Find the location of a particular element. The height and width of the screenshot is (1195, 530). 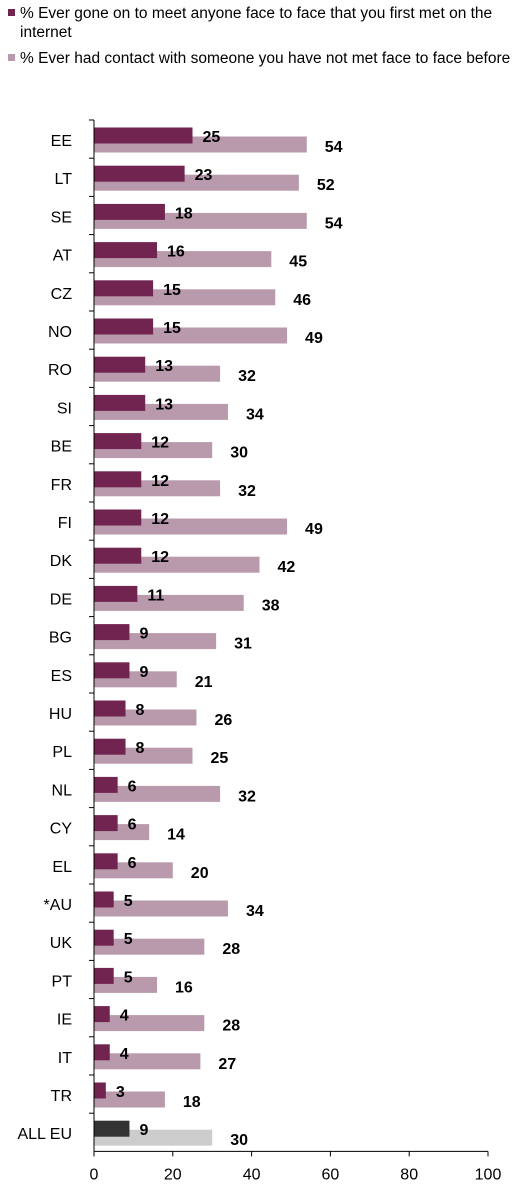

data-label-contact: 21 is located at coordinates (204, 682).